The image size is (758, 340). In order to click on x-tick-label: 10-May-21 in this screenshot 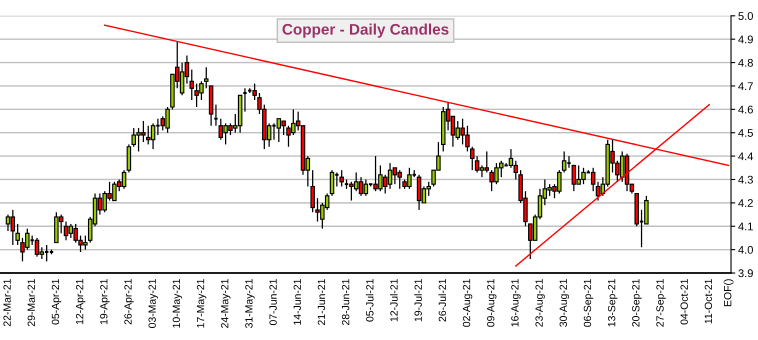, I will do `click(177, 303)`.